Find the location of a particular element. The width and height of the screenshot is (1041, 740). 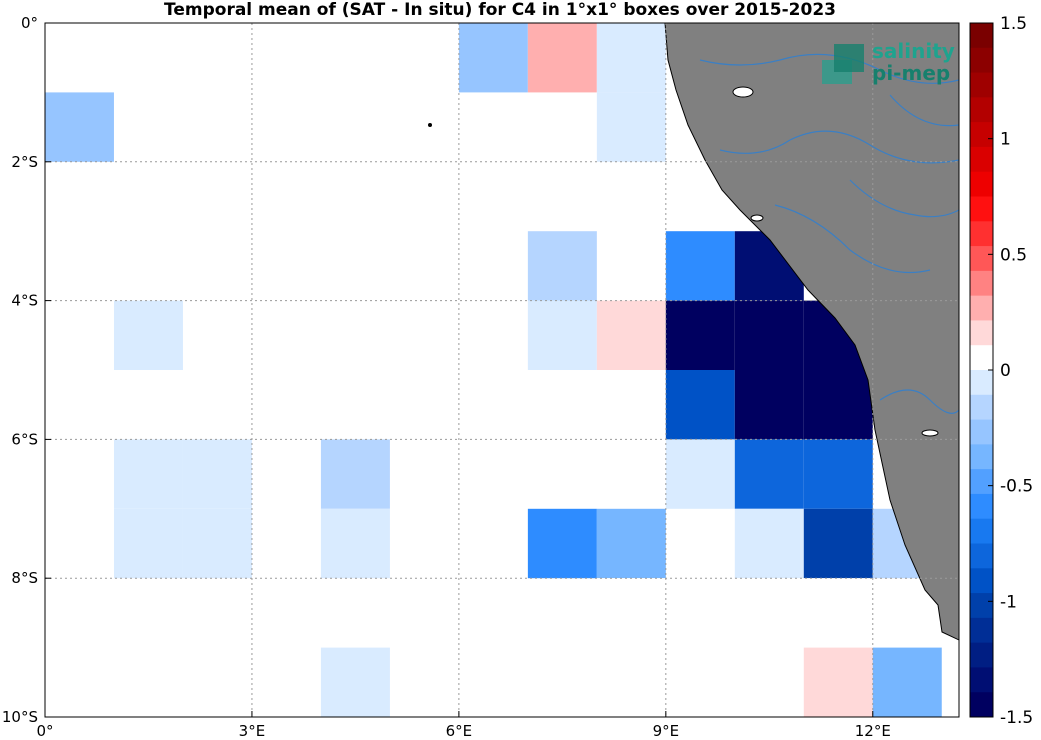

river-east is located at coordinates (924, 110).